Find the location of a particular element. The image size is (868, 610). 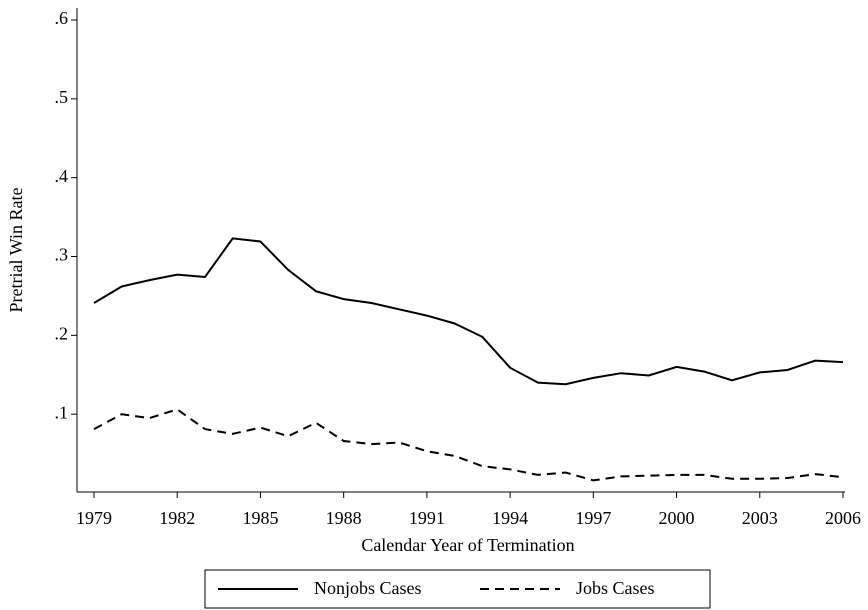

y-tick-label: .2 is located at coordinates (62, 333).